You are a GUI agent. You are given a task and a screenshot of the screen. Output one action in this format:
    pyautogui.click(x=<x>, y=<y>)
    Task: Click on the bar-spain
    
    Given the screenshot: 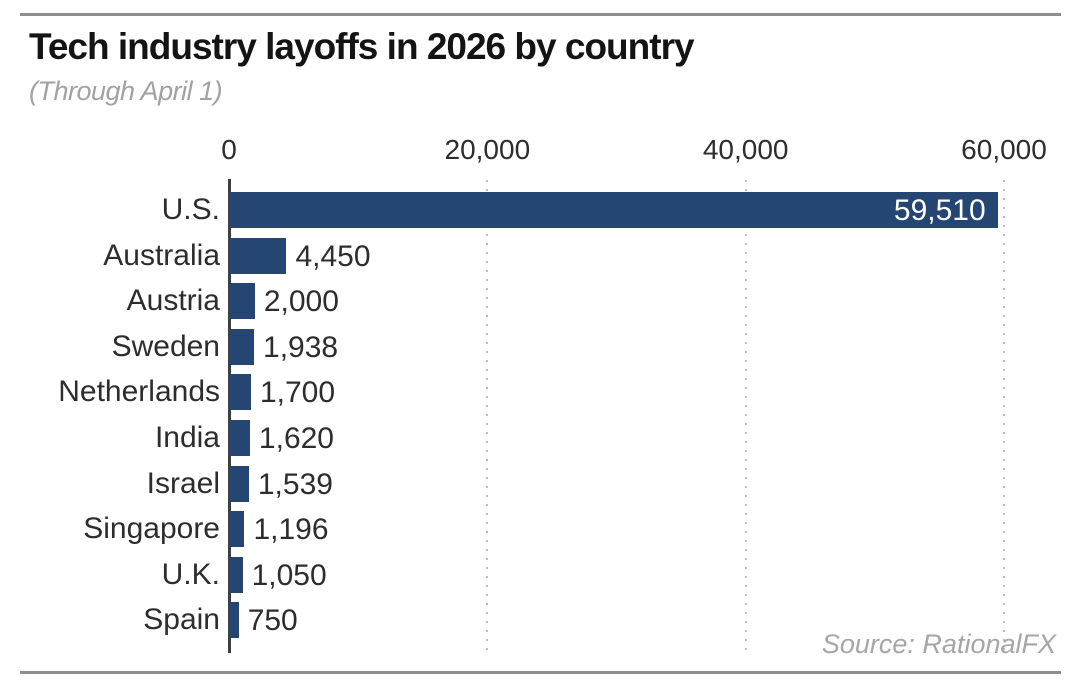 What is the action you would take?
    pyautogui.click(x=234, y=620)
    